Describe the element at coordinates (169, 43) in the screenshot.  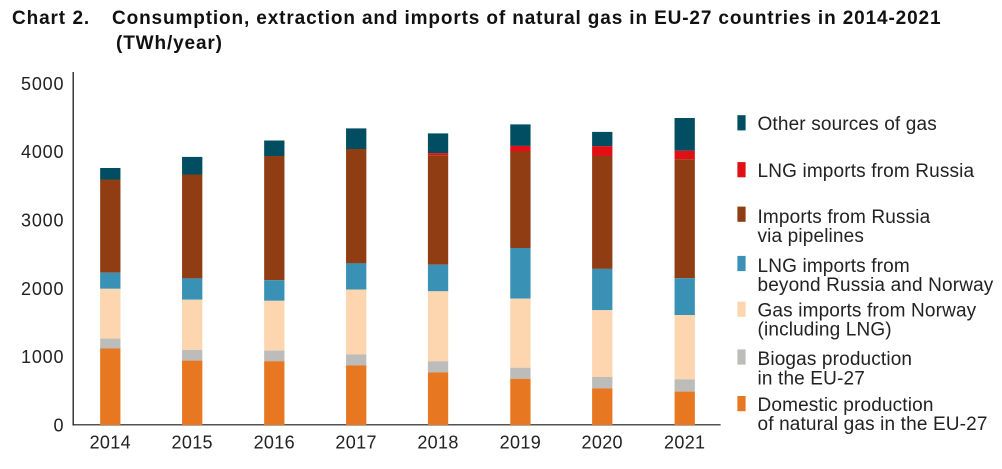
I see `svg-text: (TWh/year)` at that location.